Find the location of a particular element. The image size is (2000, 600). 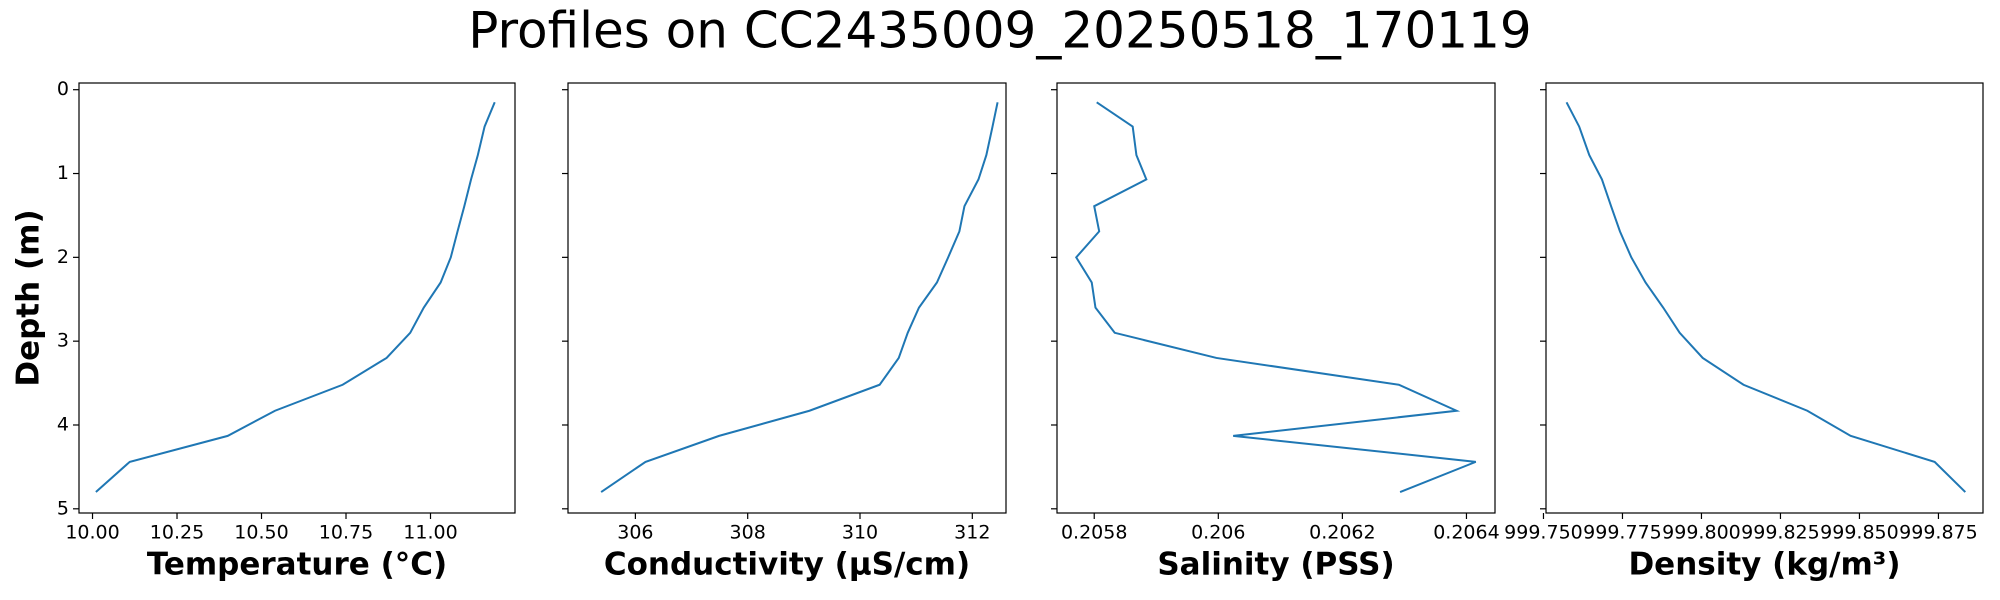

x-tick-label: 10.00 is located at coordinates (92, 533).